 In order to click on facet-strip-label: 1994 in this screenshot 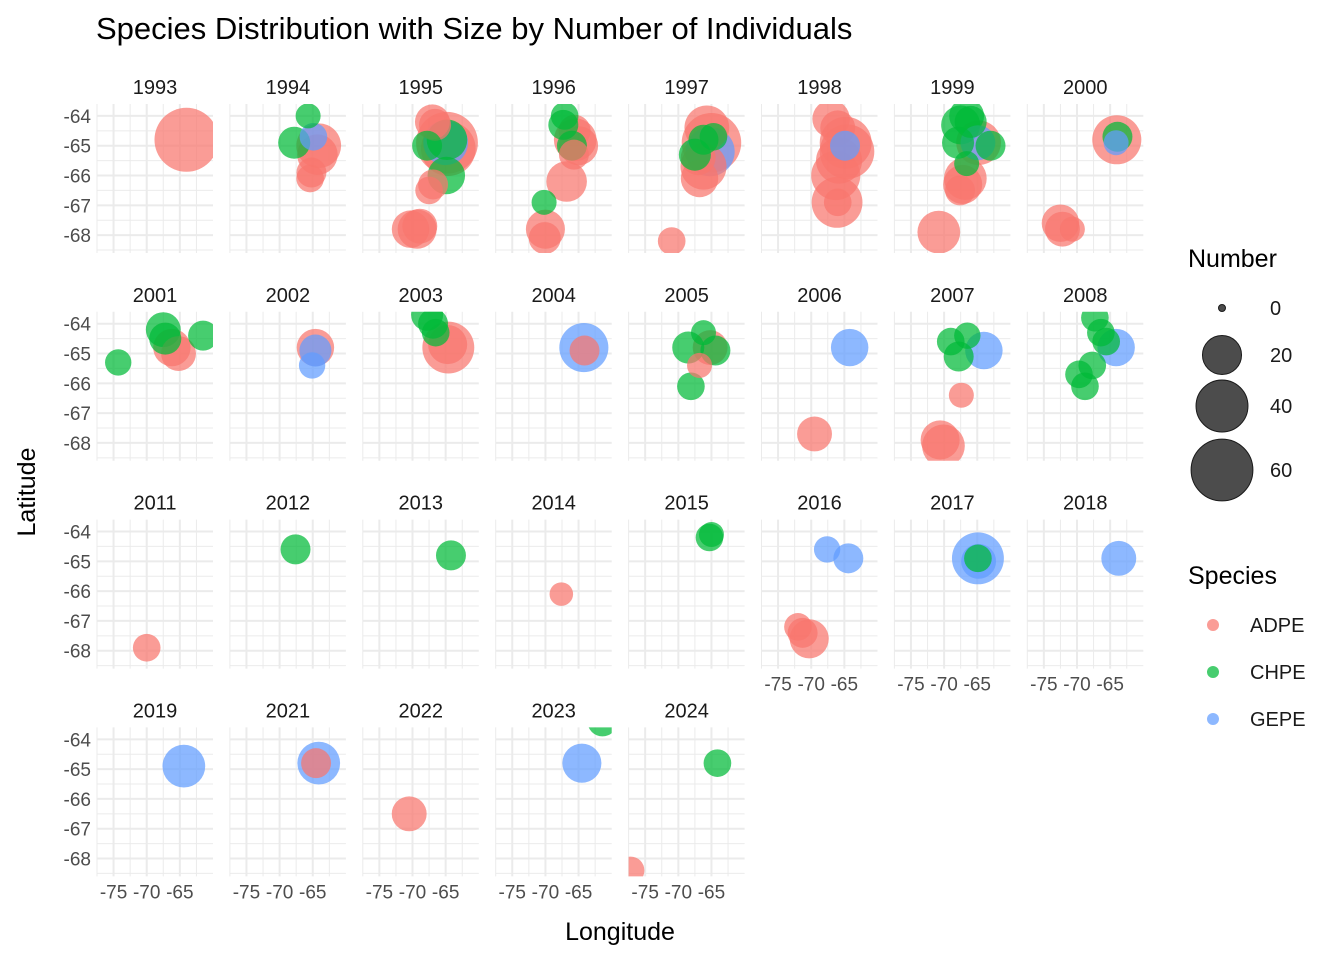, I will do `click(288, 88)`.